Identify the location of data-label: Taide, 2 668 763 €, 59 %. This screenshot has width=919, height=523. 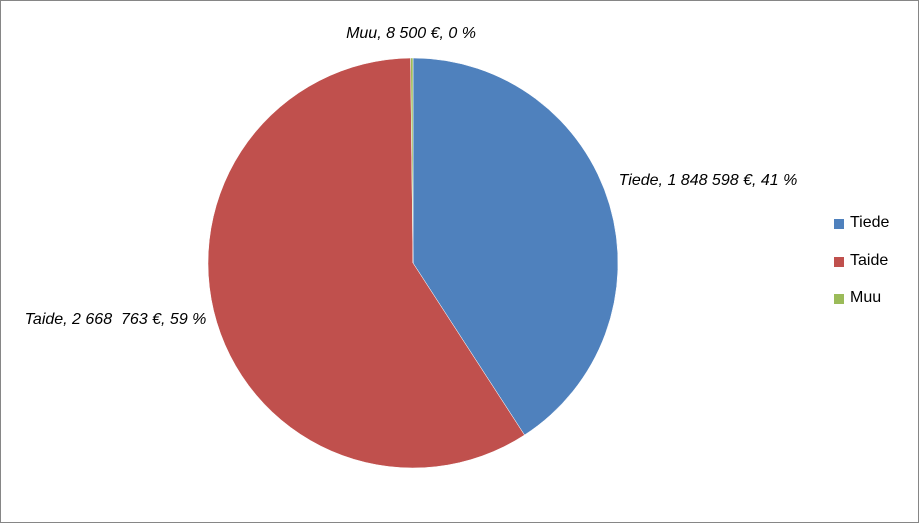
(115, 319).